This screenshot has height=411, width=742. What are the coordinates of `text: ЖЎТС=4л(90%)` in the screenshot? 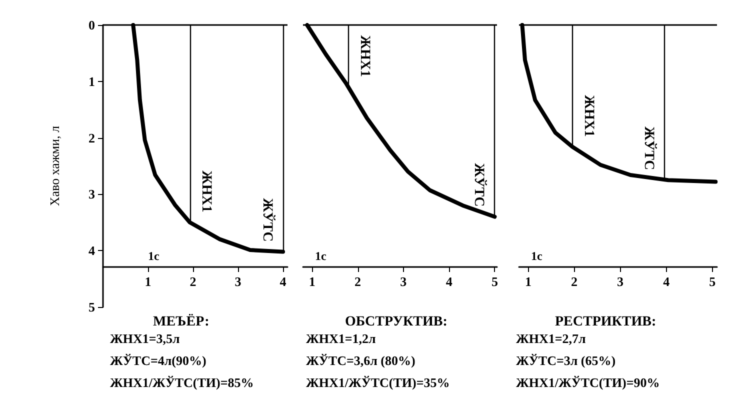 It's located at (158, 360).